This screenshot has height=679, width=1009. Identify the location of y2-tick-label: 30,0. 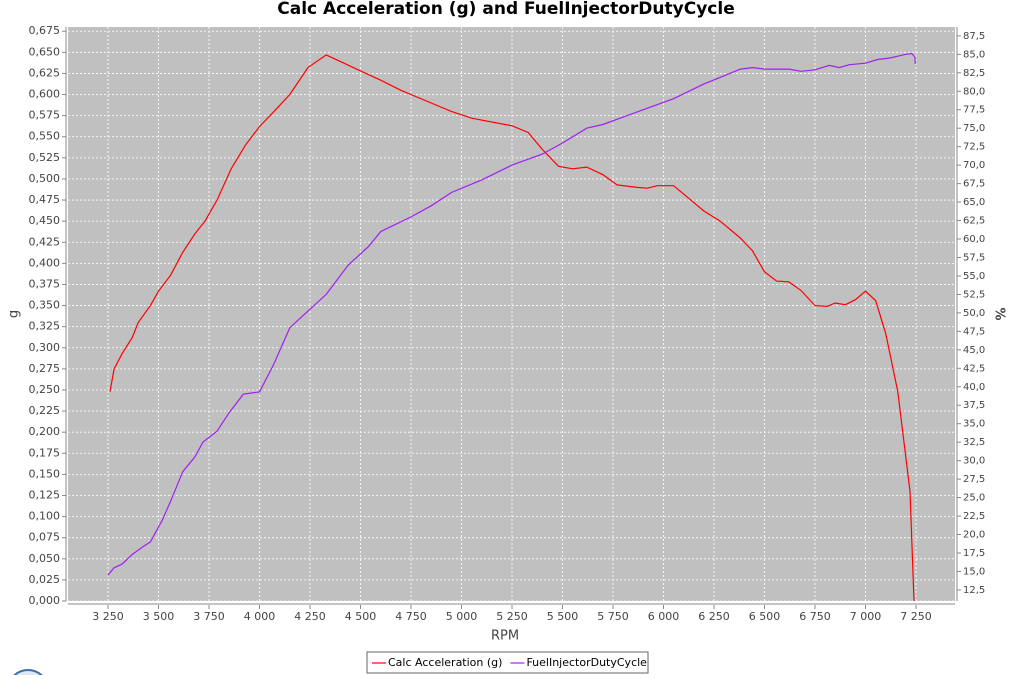
(974, 461).